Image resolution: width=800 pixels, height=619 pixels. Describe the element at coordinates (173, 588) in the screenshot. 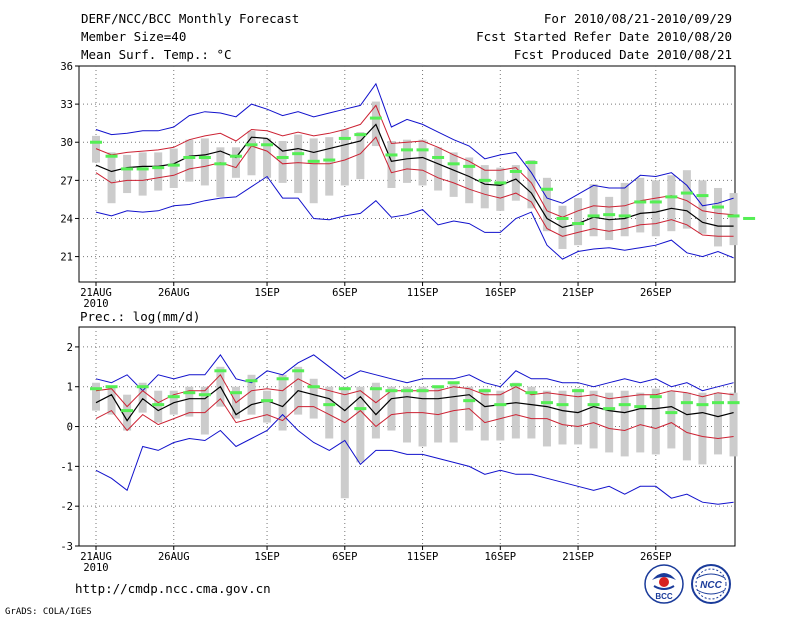

I see `url-text: http://cmdp.ncc.cma.gov.cn` at that location.